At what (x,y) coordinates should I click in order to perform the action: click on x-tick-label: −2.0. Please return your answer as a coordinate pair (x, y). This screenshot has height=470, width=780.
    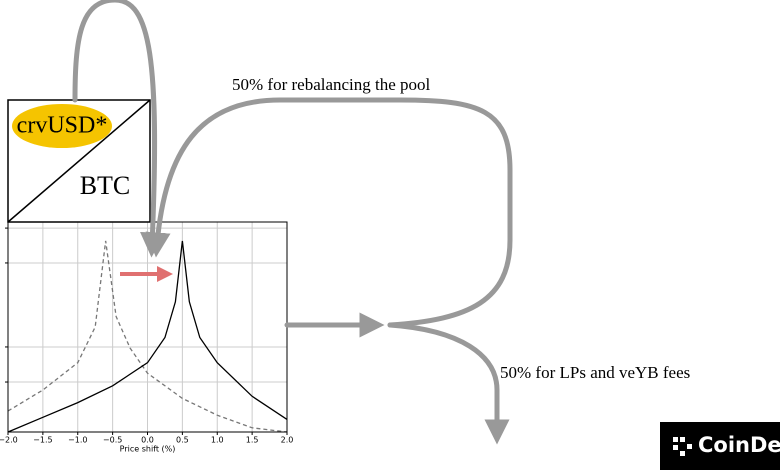
    Looking at the image, I should click on (9, 440).